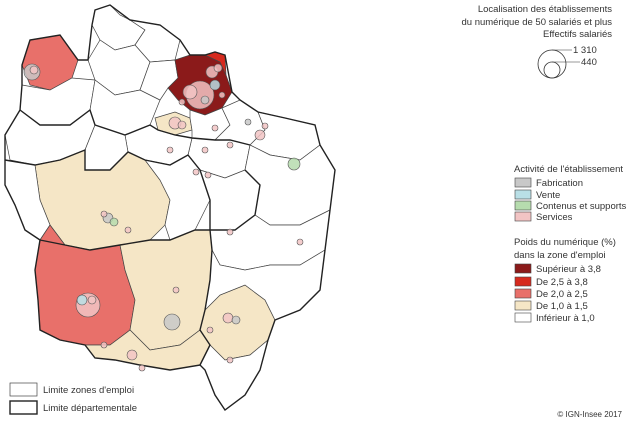 This screenshot has height=421, width=626. I want to click on activity-label-fabrication: Fabrication, so click(559, 183).